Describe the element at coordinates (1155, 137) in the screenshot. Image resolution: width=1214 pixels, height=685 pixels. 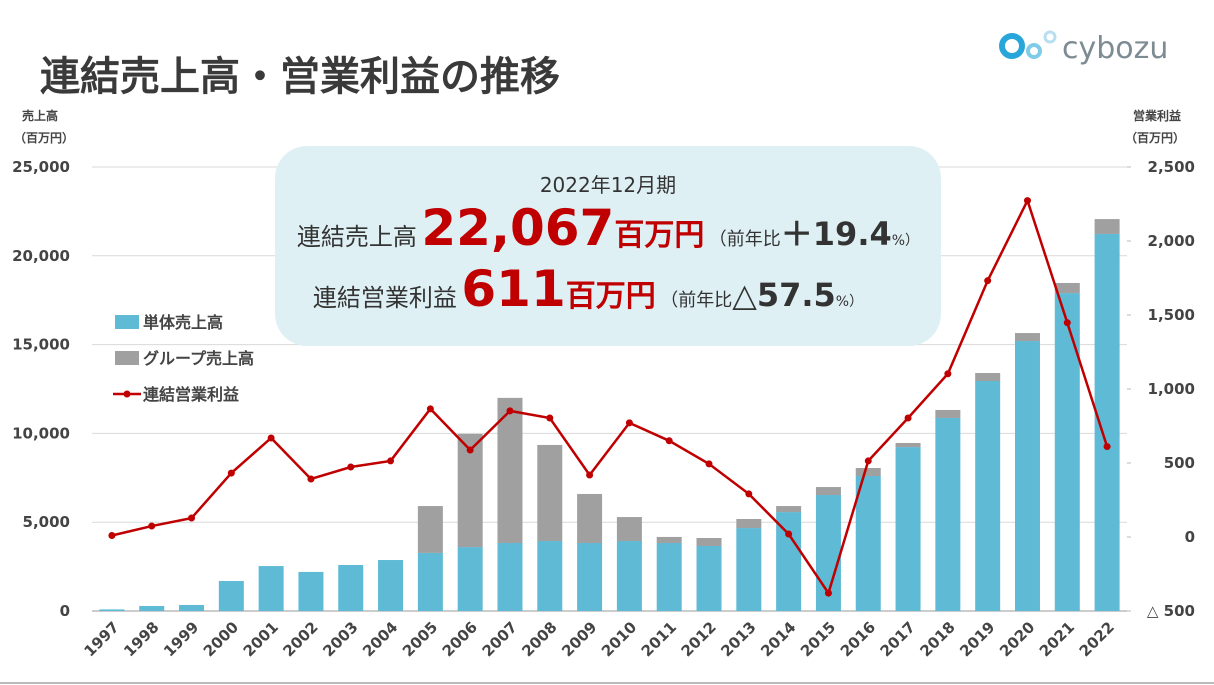
I see `y2-axis-label: （百万円）` at that location.